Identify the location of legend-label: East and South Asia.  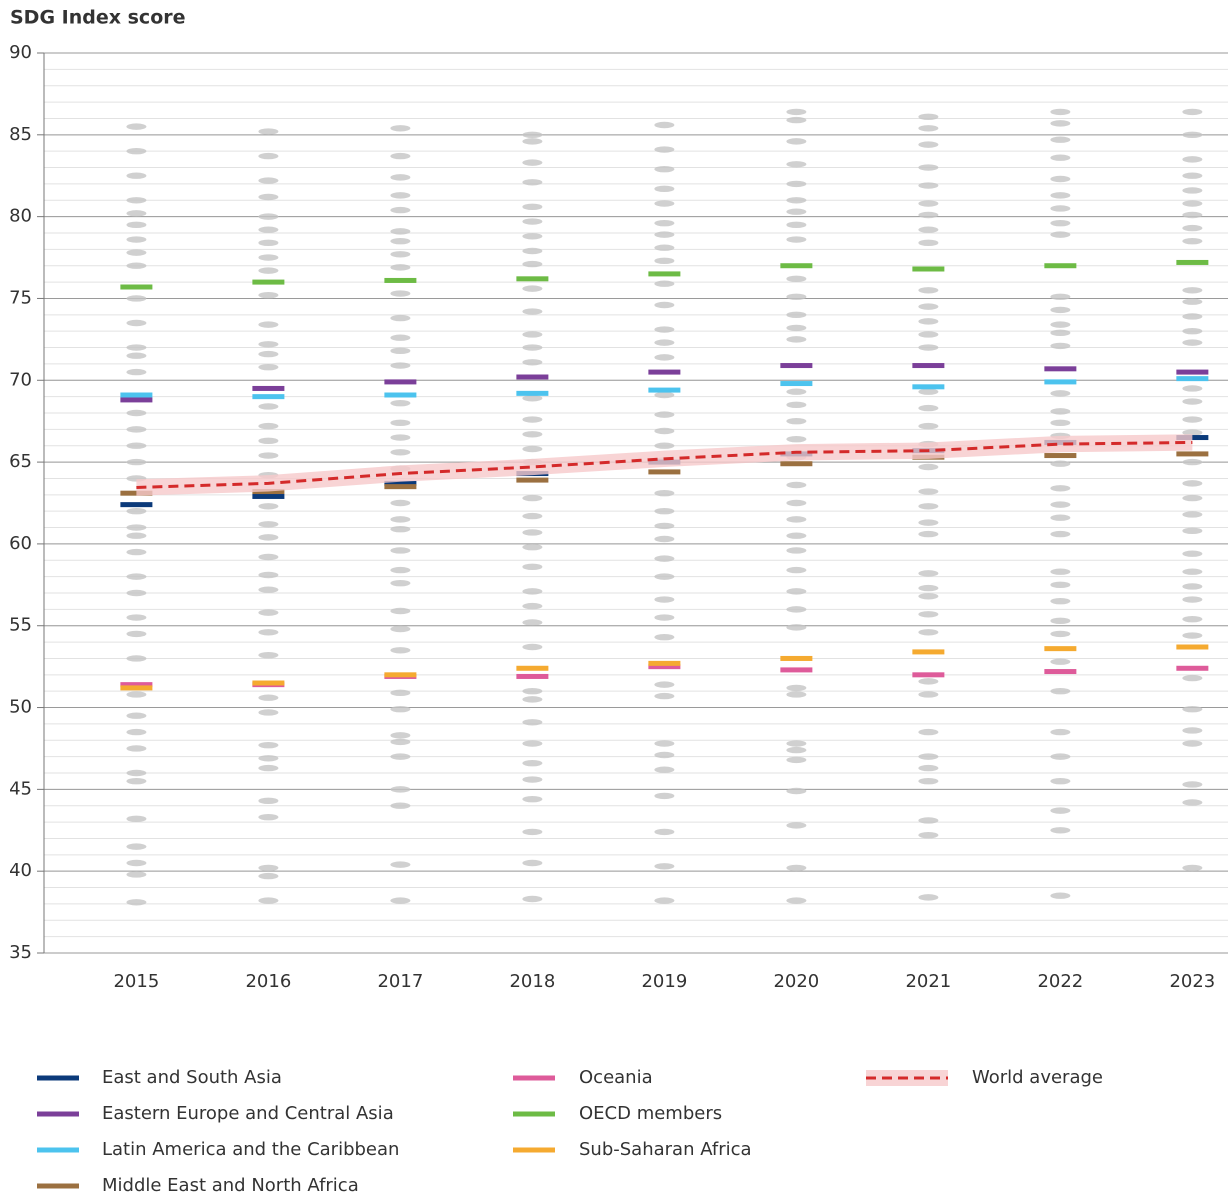
(192, 1077).